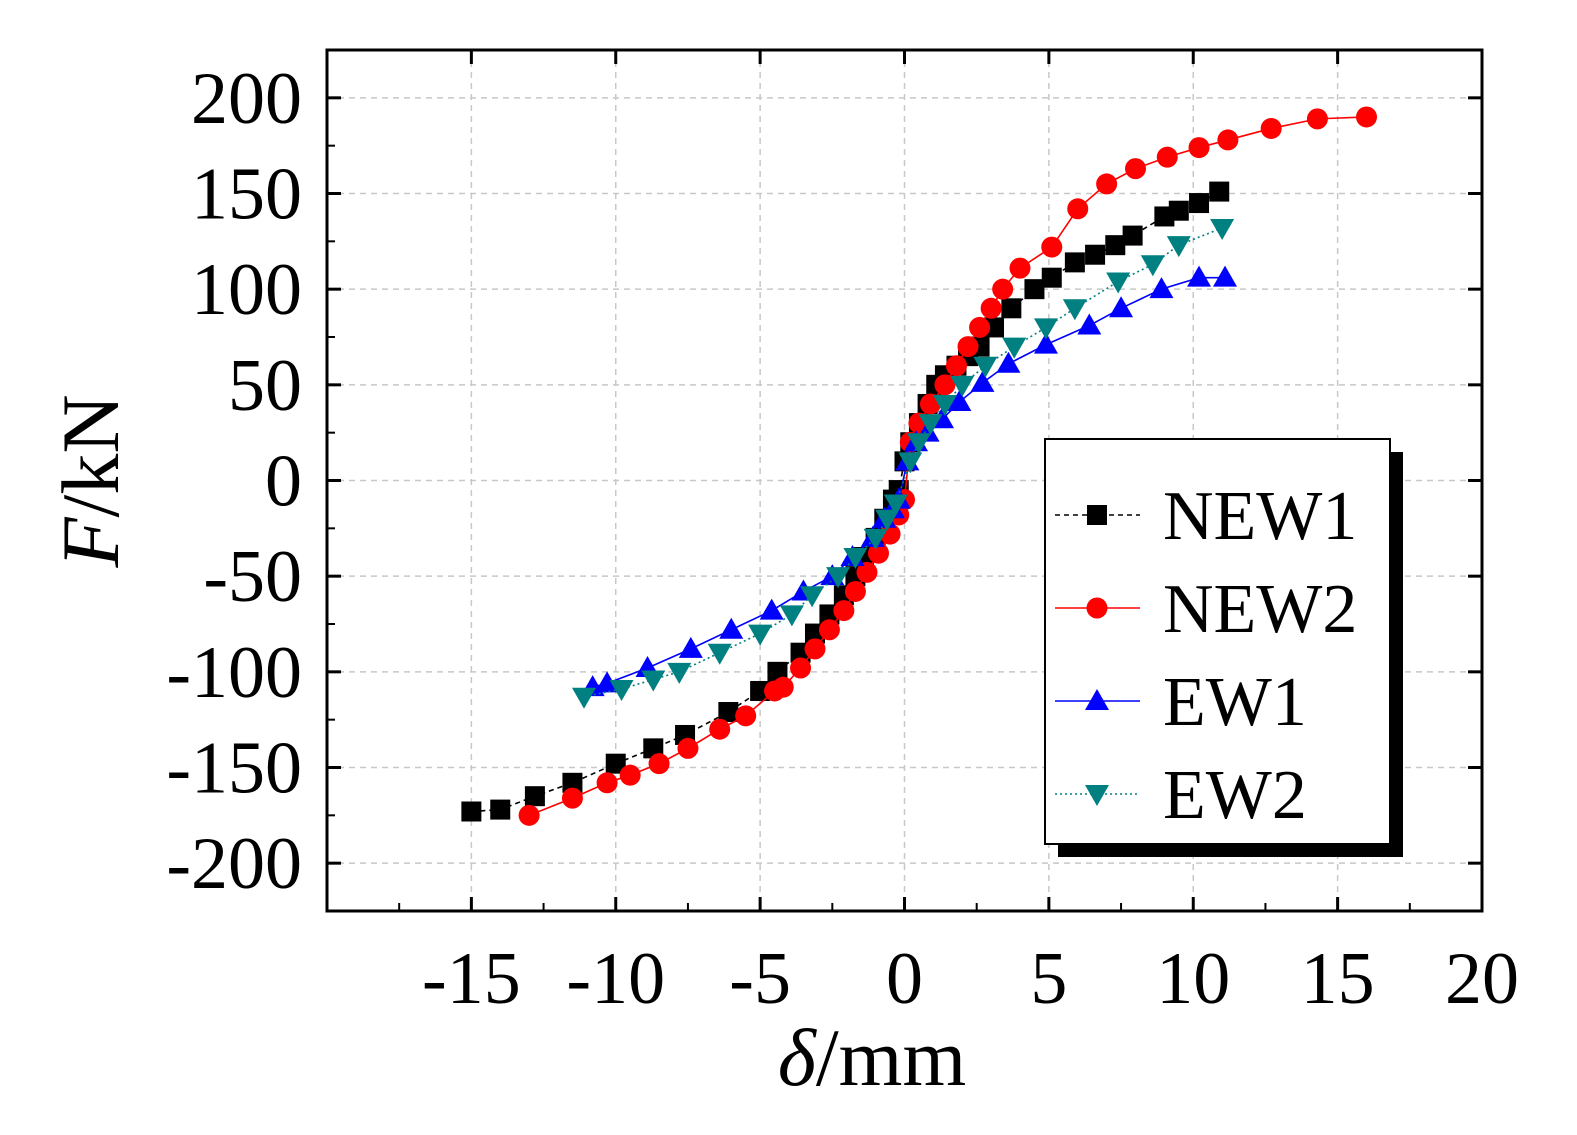 This screenshot has height=1135, width=1577. Describe the element at coordinates (1338, 979) in the screenshot. I see `x-tick-label: 15` at that location.